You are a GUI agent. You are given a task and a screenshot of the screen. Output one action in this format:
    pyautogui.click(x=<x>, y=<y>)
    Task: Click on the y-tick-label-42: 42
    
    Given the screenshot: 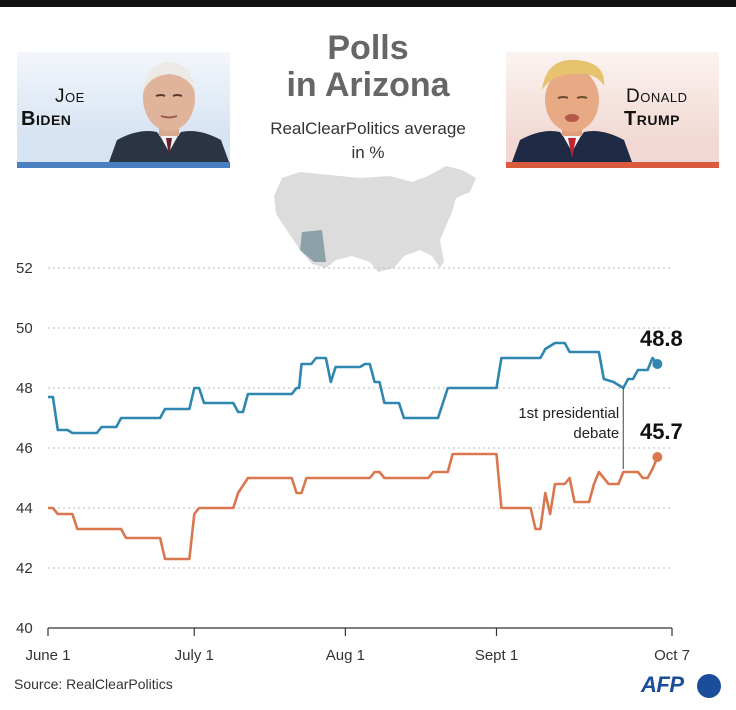 What is the action you would take?
    pyautogui.click(x=24, y=568)
    